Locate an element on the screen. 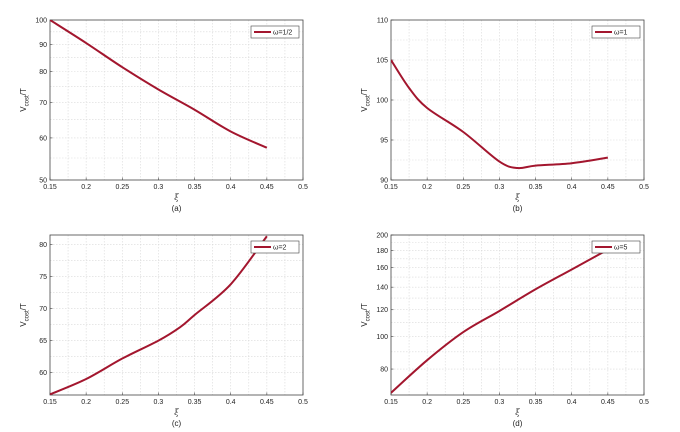  legend-label: ω=5 is located at coordinates (621, 248).